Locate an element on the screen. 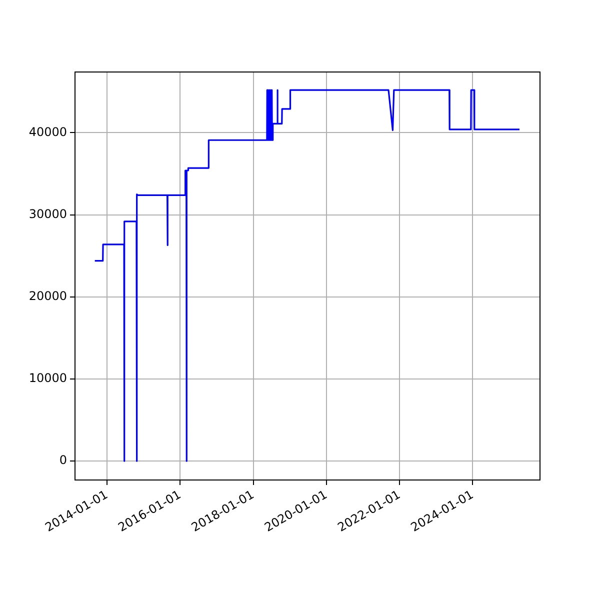 The width and height of the screenshot is (600, 600). y-tick-label: 40000 is located at coordinates (47, 131).